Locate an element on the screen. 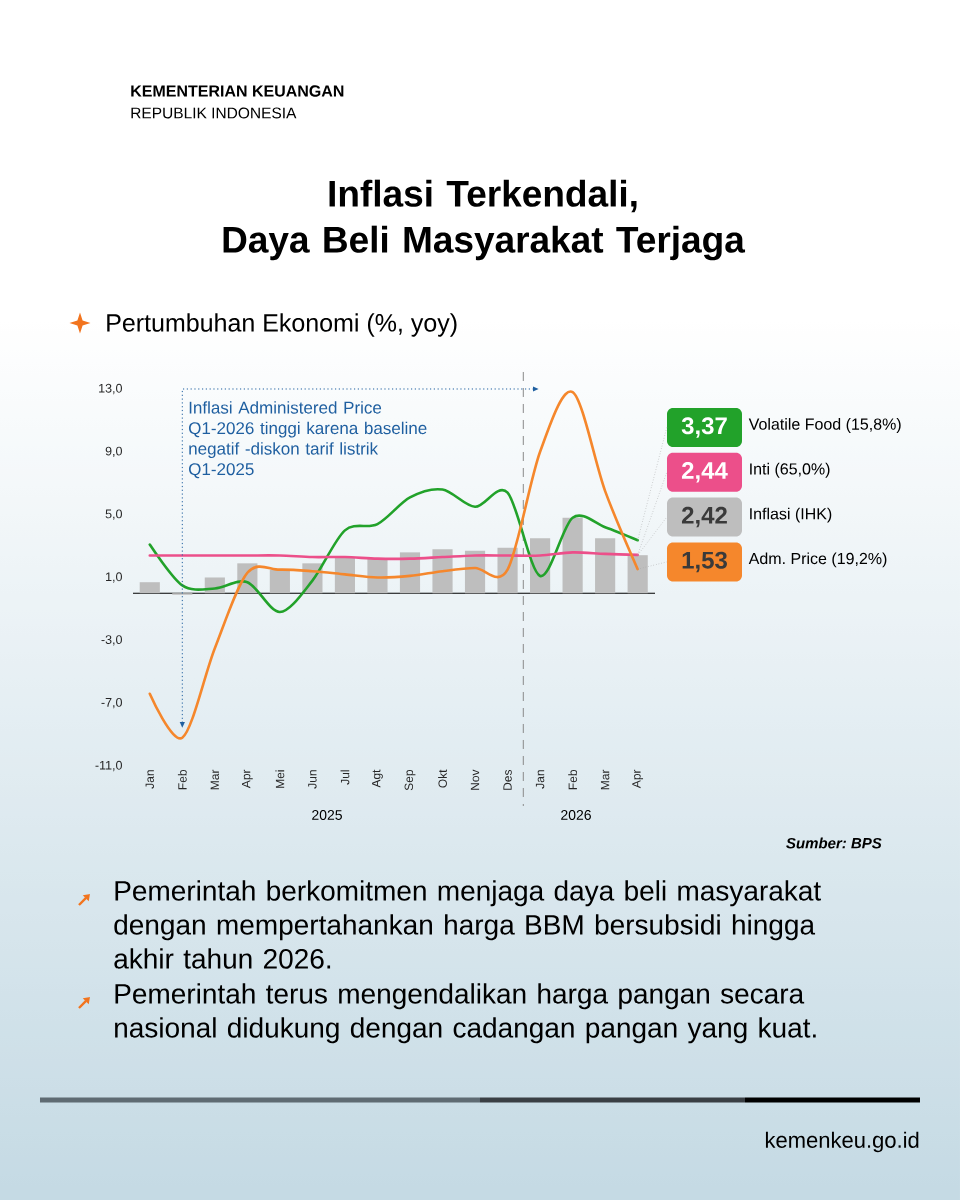  chart-subtitle: Pertumbuhan Ekonomi (%, yoy) is located at coordinates (282, 325).